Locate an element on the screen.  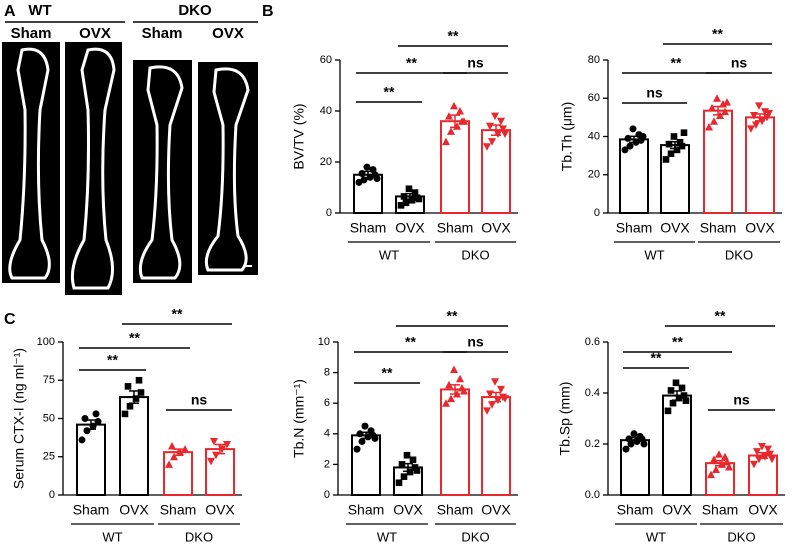
y-axis-label: Tb.Th (μm) is located at coordinates (567, 137).